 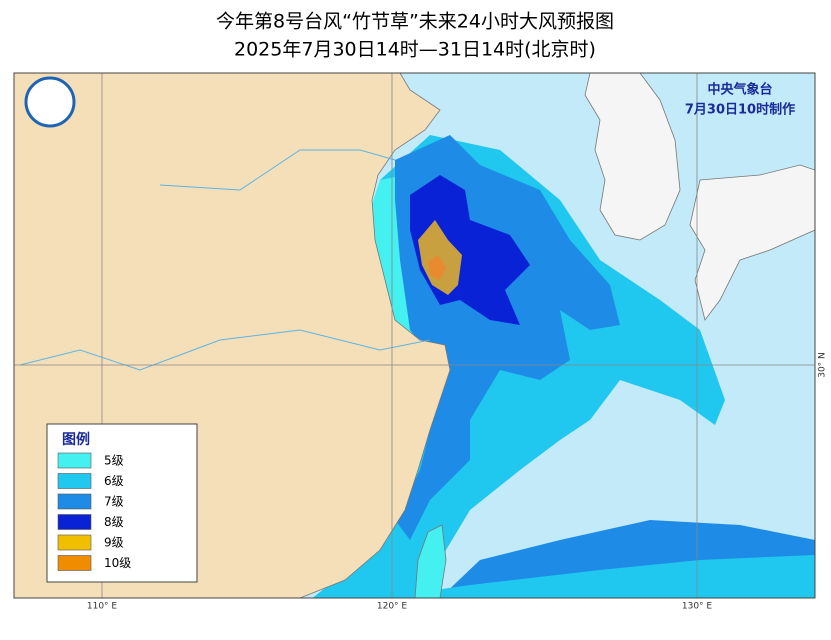 I want to click on lon-label: 120° E, so click(x=392, y=607).